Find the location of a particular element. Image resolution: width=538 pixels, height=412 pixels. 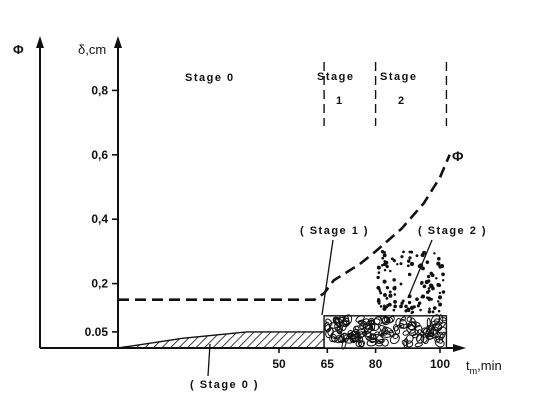

stage1-callout: ( Stage 1 ) is located at coordinates (334, 231).